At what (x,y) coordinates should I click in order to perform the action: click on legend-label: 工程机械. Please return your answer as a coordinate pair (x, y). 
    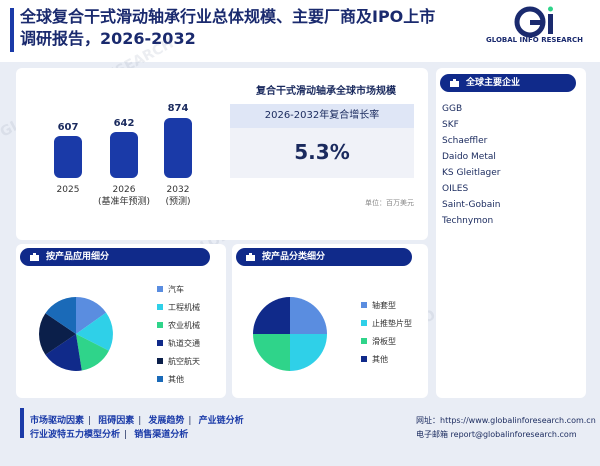
    Looking at the image, I should click on (184, 307).